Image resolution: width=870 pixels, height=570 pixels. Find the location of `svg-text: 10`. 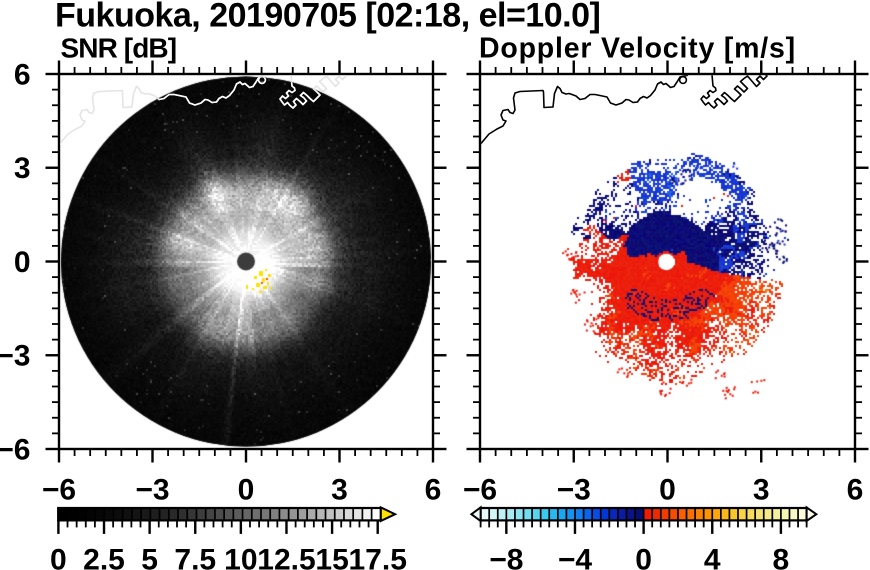

svg-text: 10 is located at coordinates (240, 556).